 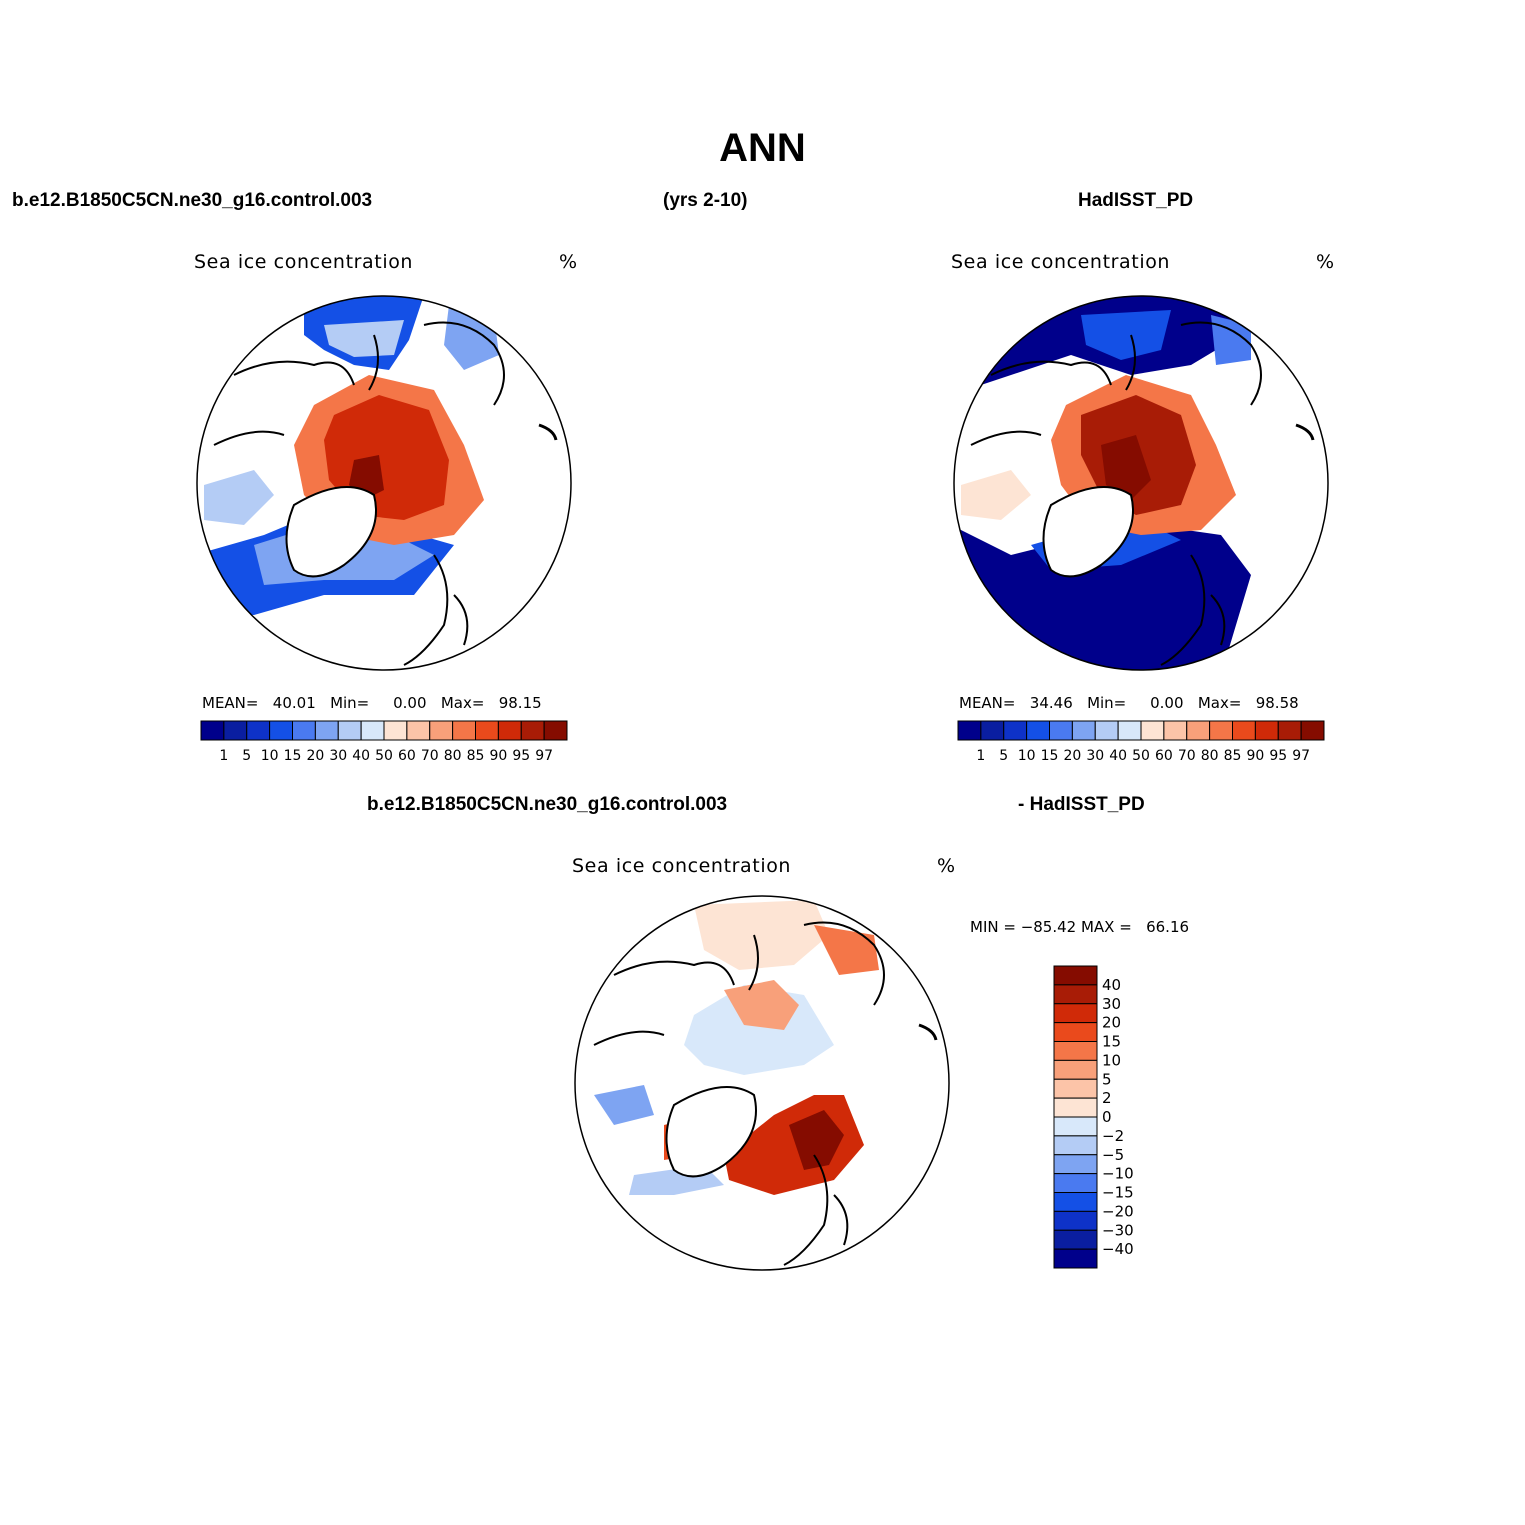 What do you see at coordinates (1113, 1155) in the screenshot?
I see `colorbar-tick-label: −5` at bounding box center [1113, 1155].